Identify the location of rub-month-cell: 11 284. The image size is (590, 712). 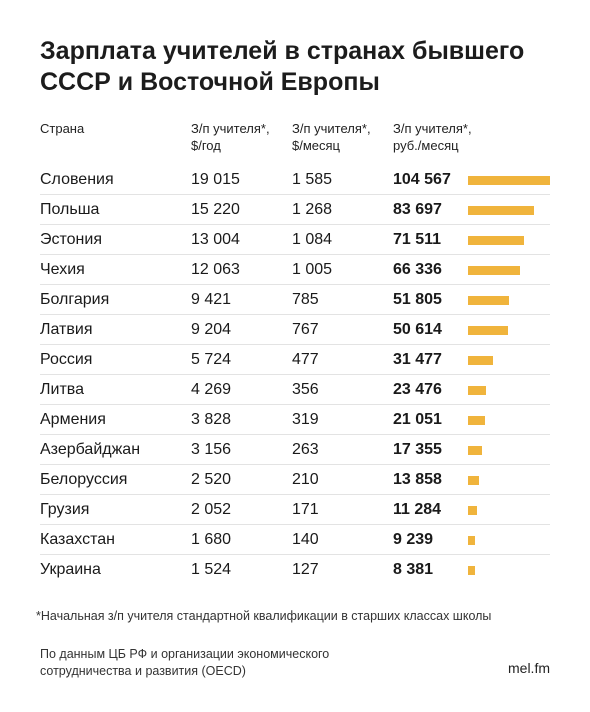
(417, 509).